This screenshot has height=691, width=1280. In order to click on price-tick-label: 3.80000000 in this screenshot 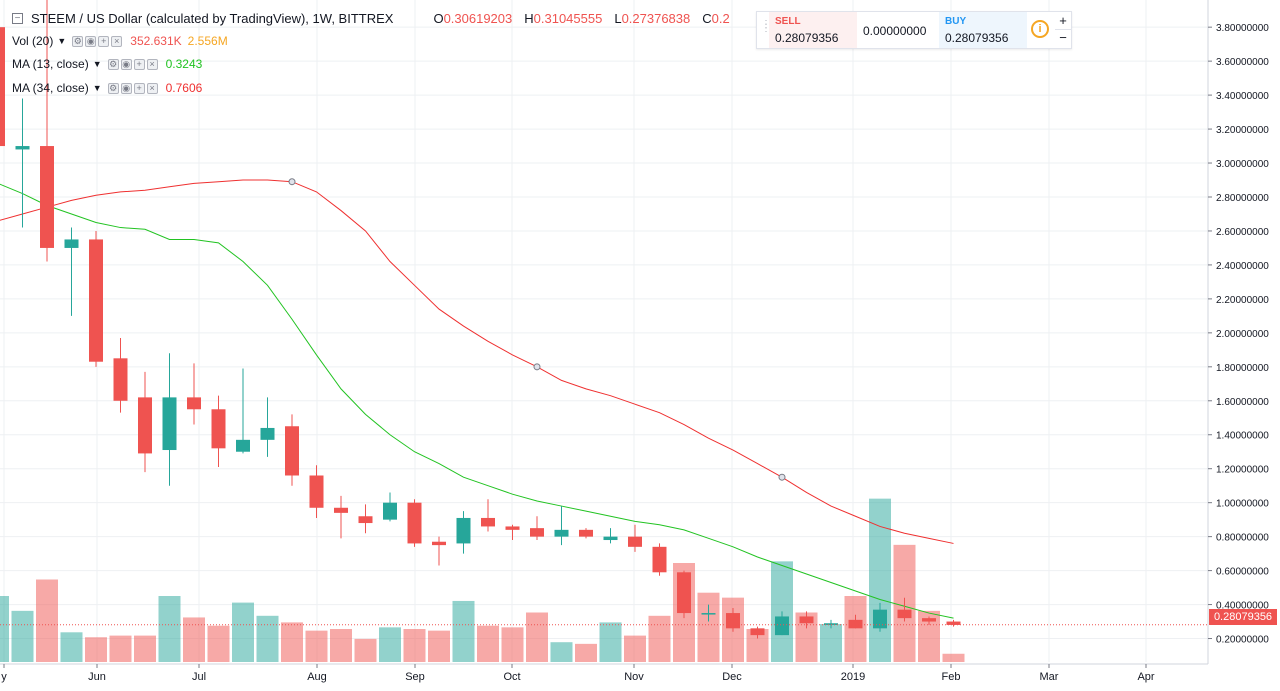, I will do `click(1242, 28)`.